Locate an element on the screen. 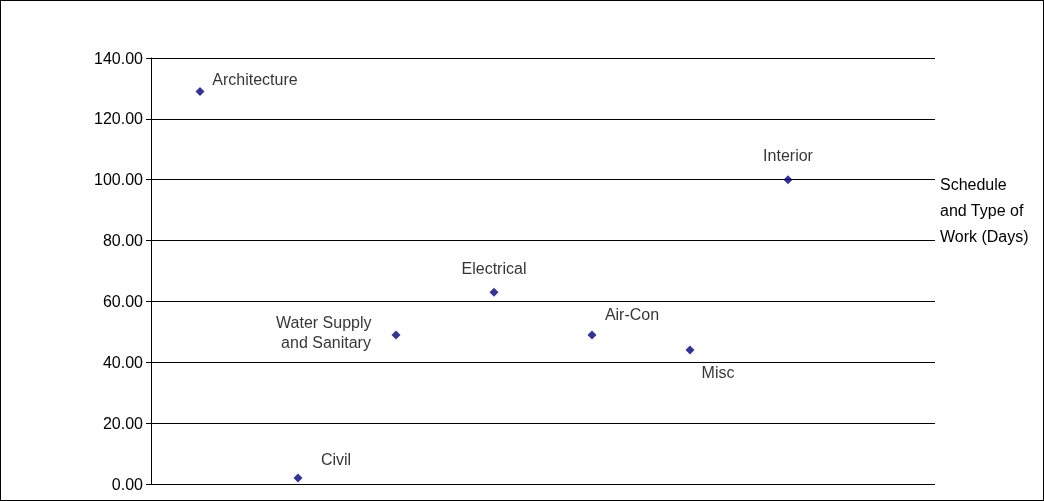 The width and height of the screenshot is (1044, 501). series-label: Misc is located at coordinates (718, 372).